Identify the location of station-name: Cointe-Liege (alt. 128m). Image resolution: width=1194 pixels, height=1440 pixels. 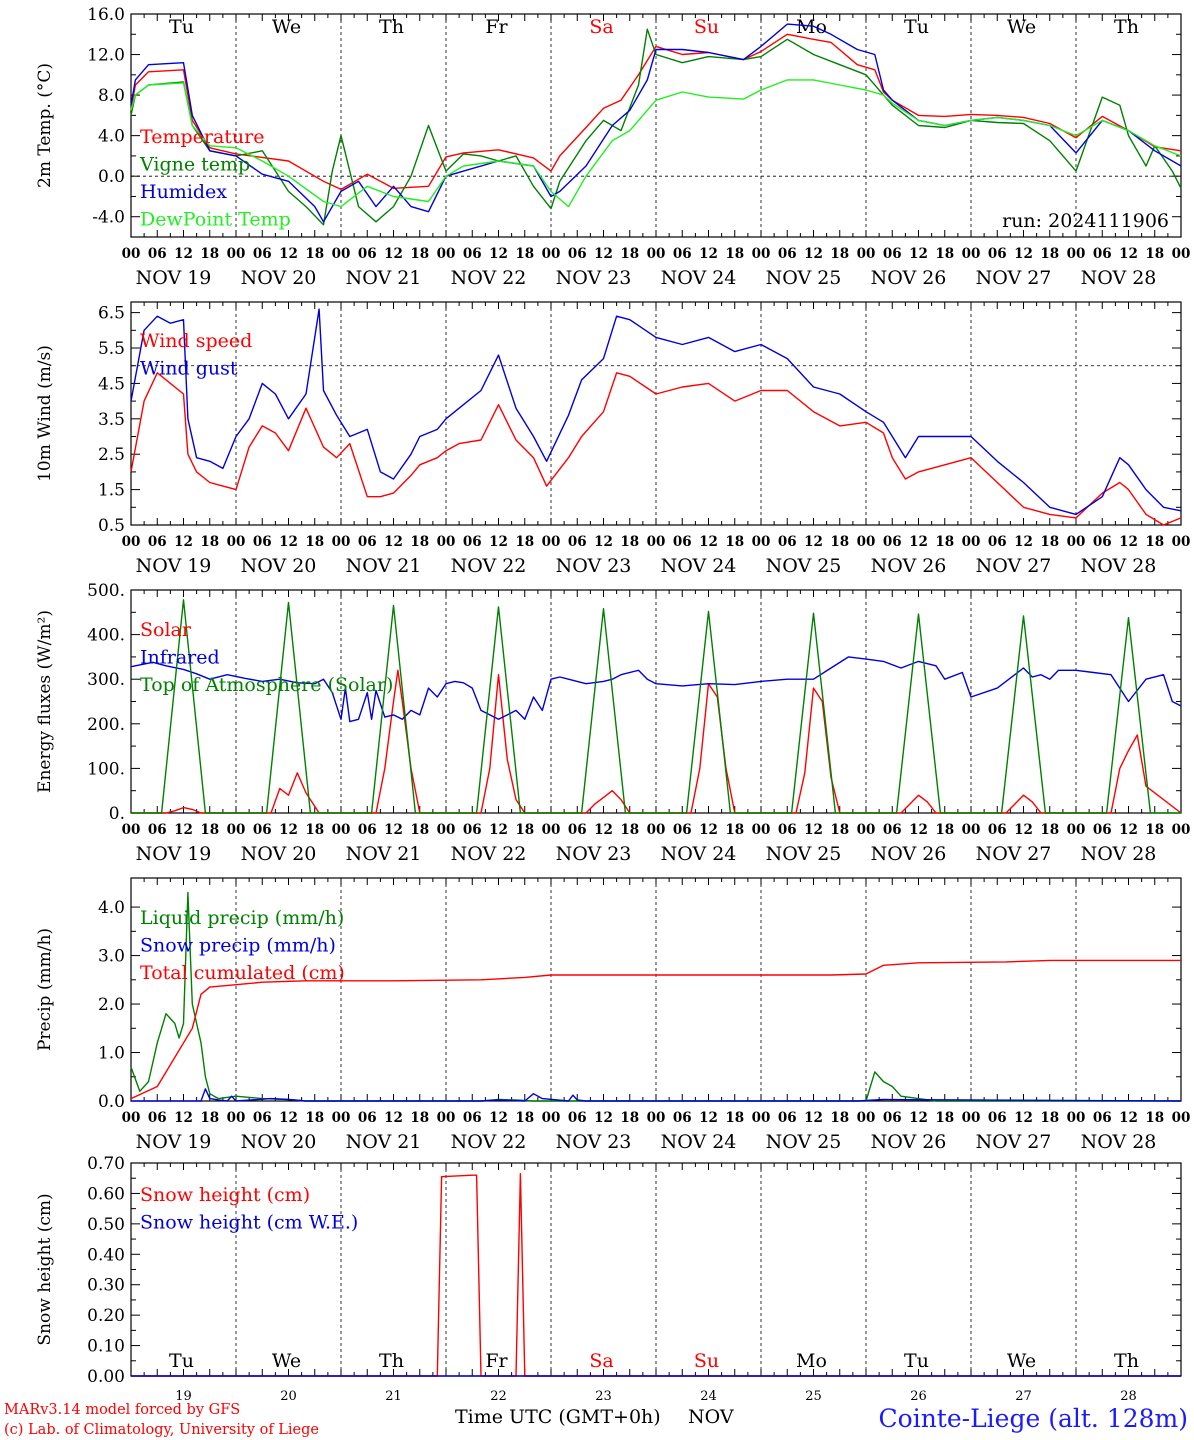
(1033, 1418).